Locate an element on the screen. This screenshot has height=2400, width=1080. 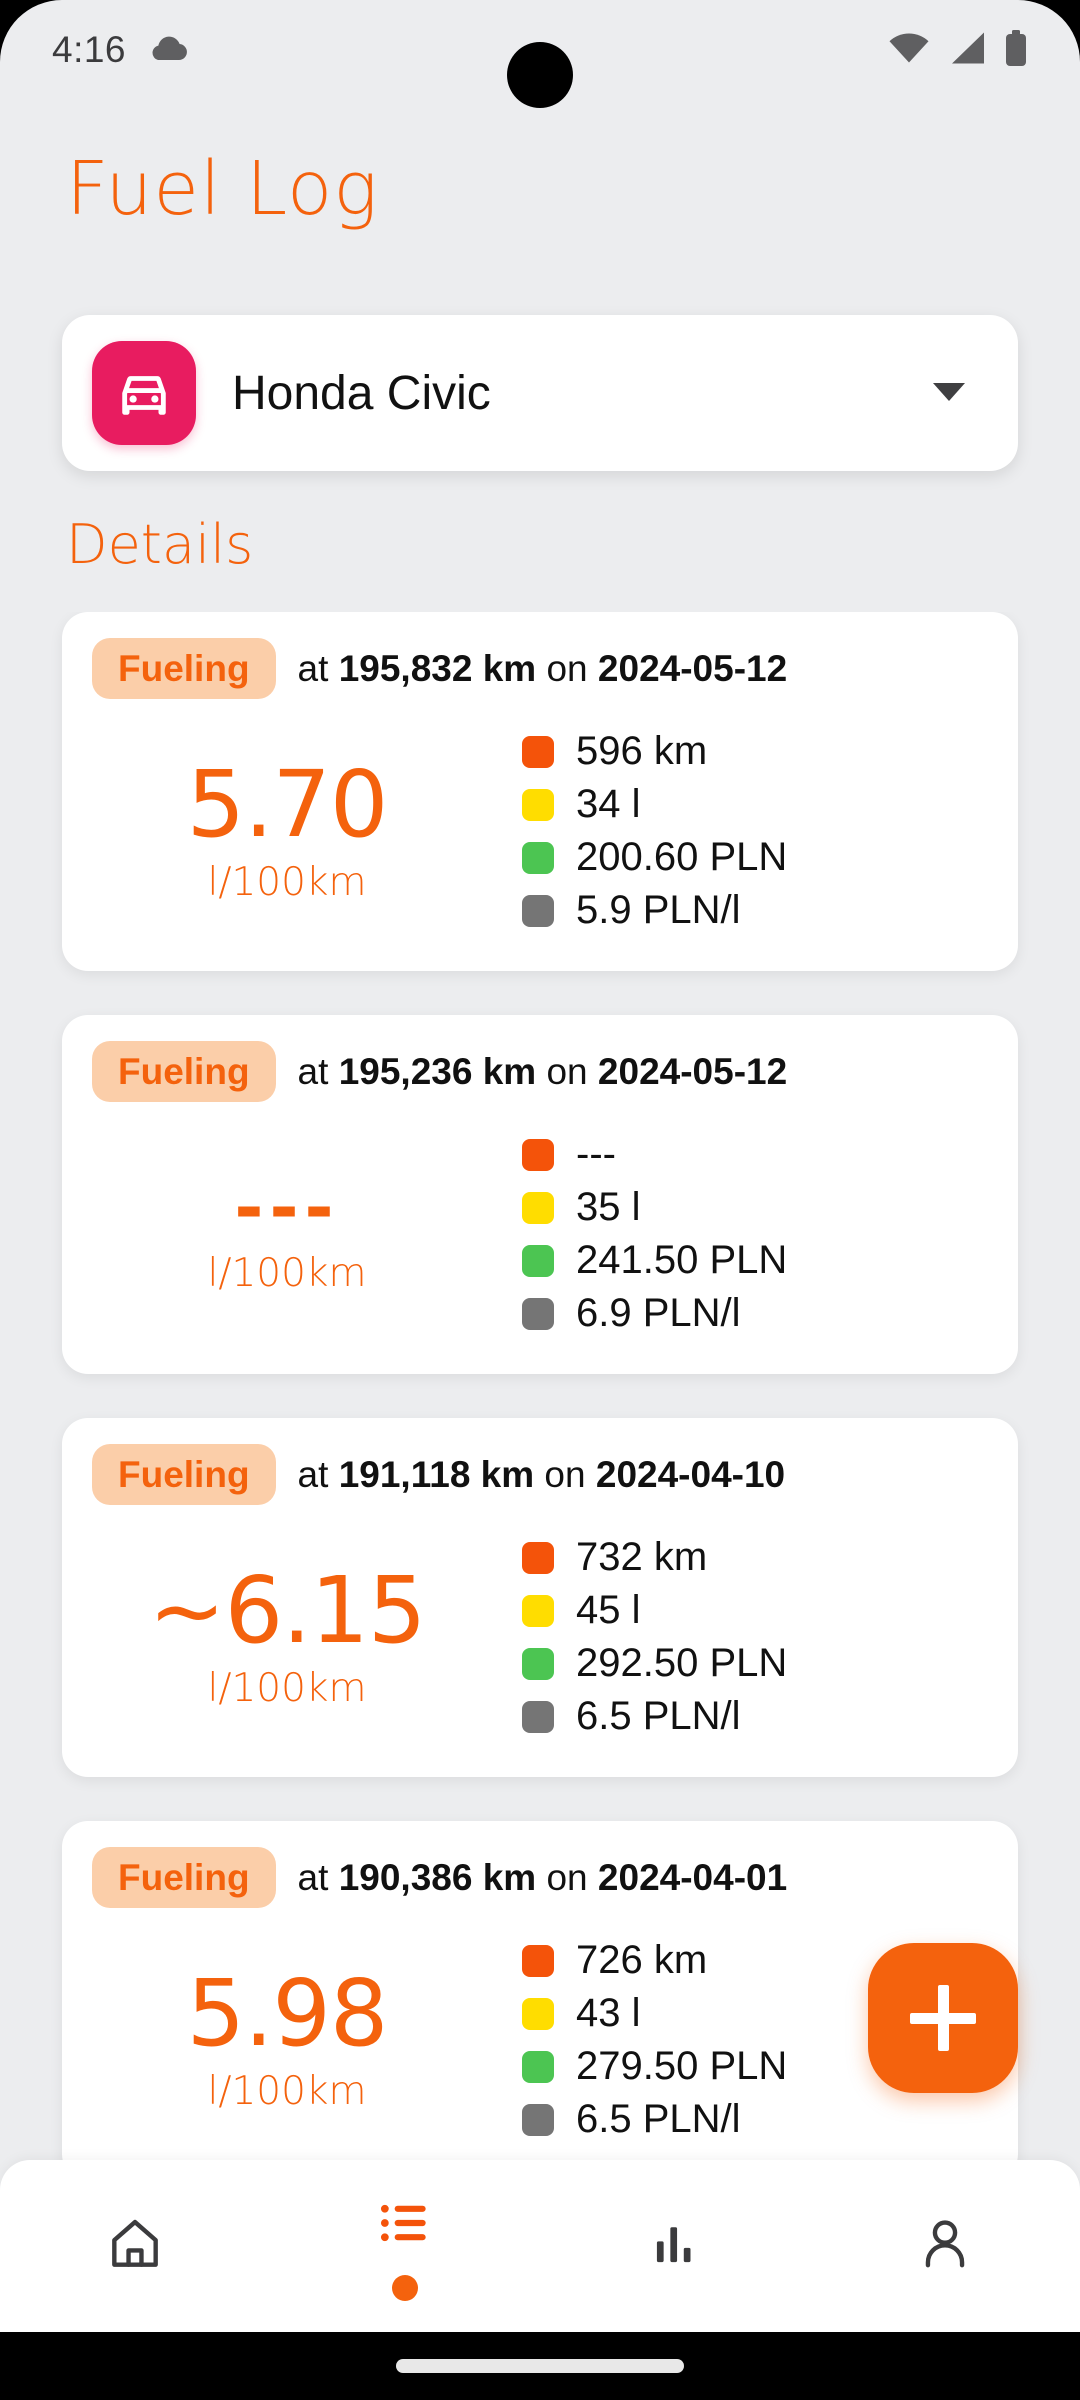
entry-header: Fueling at 195,832 km on 2024-05-12 is located at coordinates (540, 668).